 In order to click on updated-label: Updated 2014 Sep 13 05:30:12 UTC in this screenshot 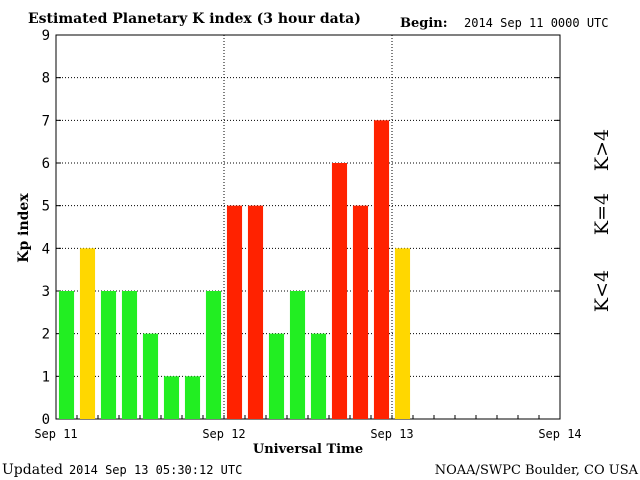, I will do `click(122, 470)`.